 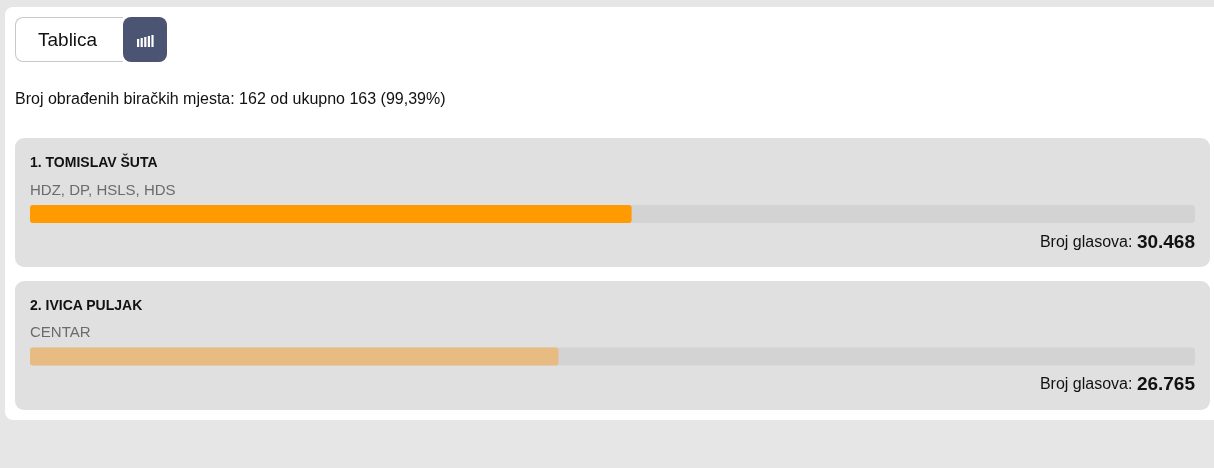 What do you see at coordinates (145, 39) in the screenshot?
I see `chart-view-button` at bounding box center [145, 39].